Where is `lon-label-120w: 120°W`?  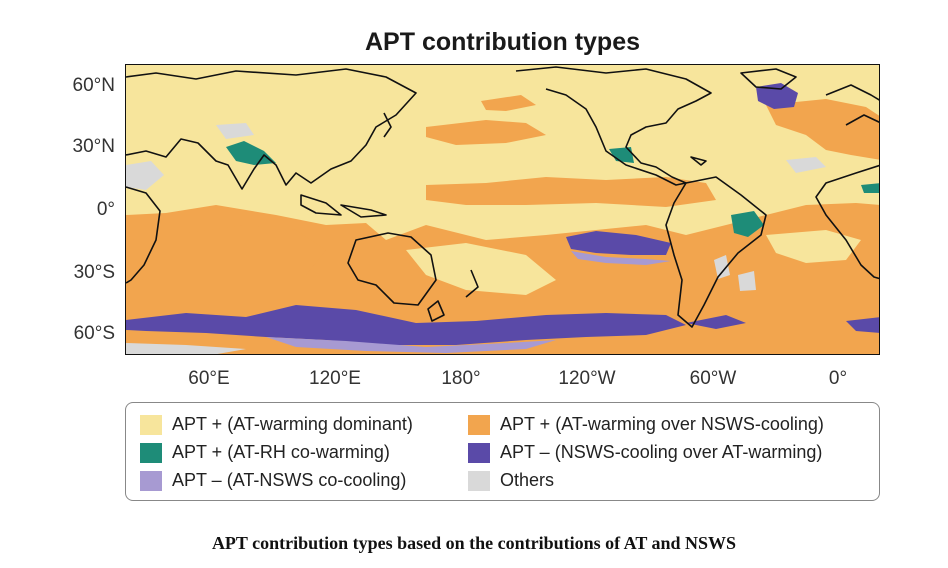
lon-label-120w: 120°W is located at coordinates (587, 378).